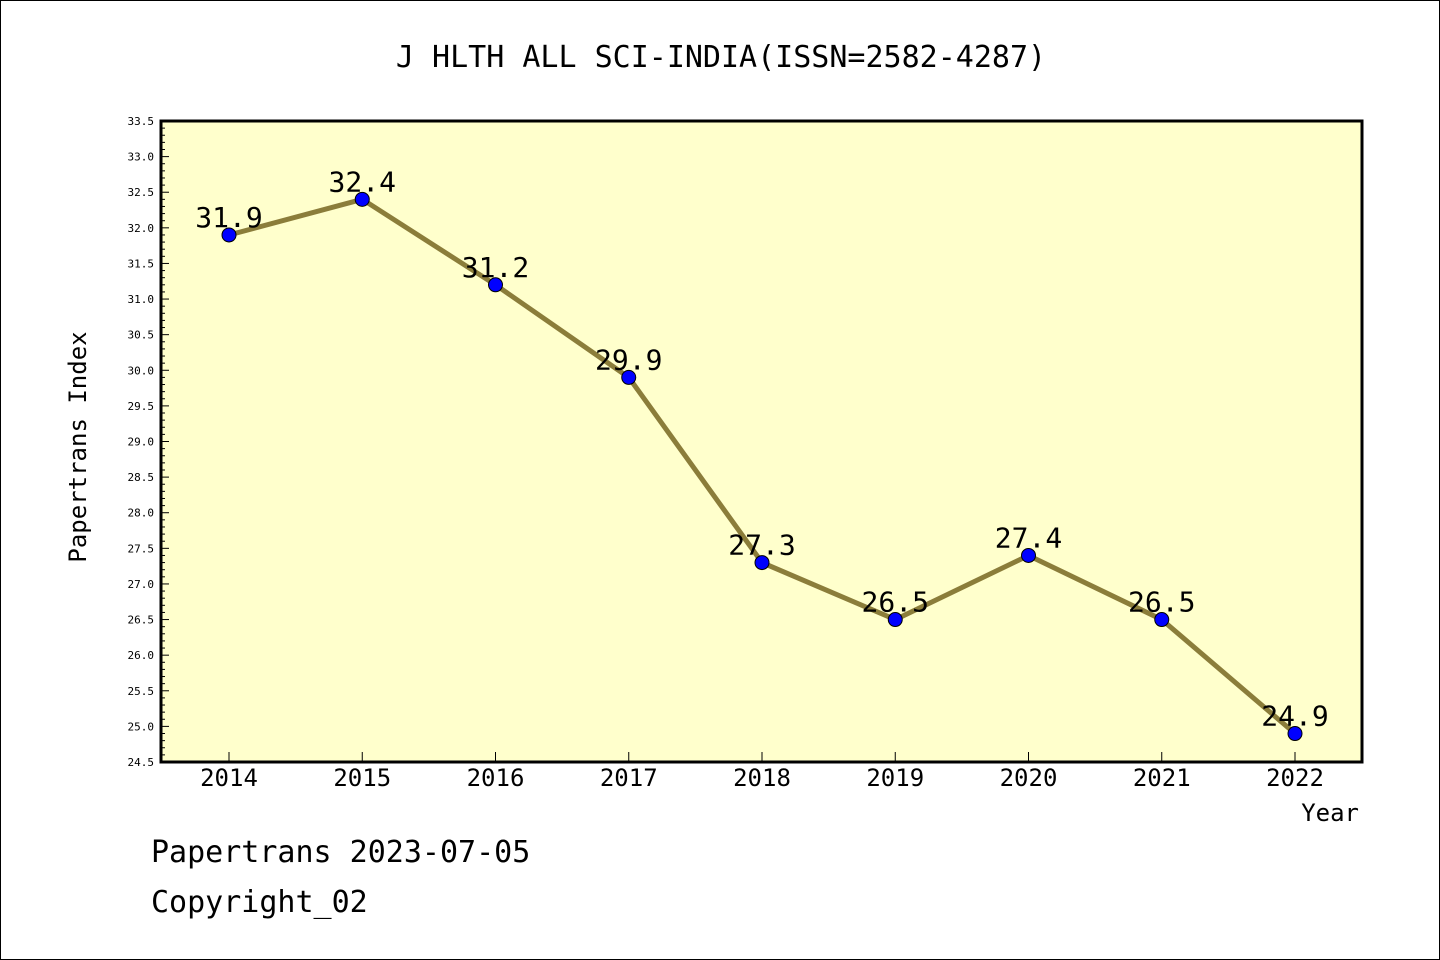 This screenshot has width=1440, height=960. Describe the element at coordinates (141, 655) in the screenshot. I see `y-tick-label: 26.0` at that location.